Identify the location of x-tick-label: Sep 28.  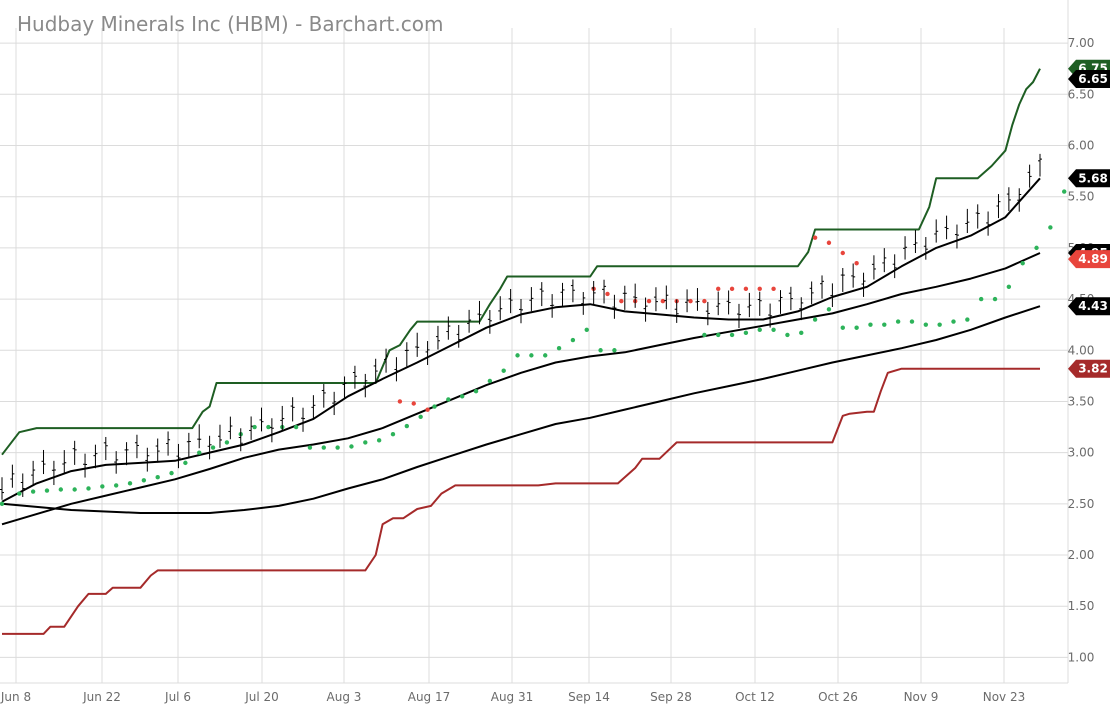
(671, 697).